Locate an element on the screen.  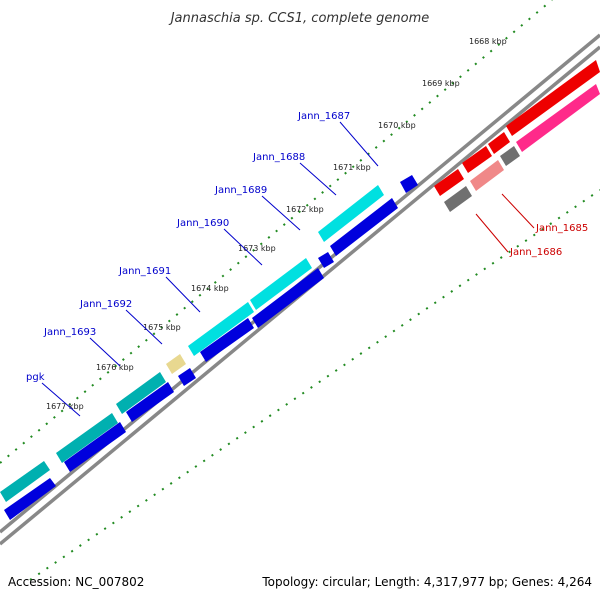
gene-label: Jann_1685 is located at coordinates (561, 228).